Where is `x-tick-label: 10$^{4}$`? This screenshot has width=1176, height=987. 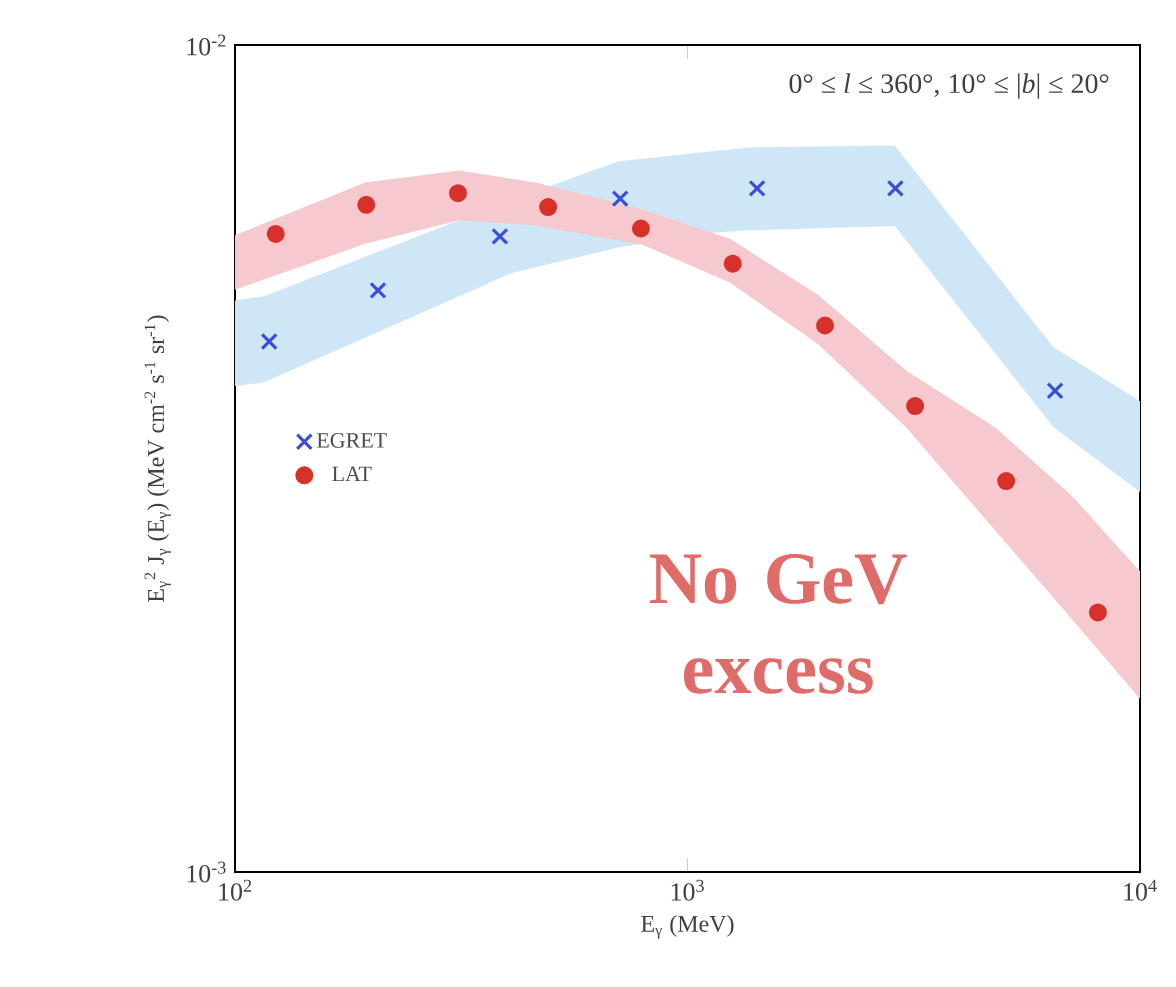
x-tick-label: 10$^{4}$ is located at coordinates (1140, 890).